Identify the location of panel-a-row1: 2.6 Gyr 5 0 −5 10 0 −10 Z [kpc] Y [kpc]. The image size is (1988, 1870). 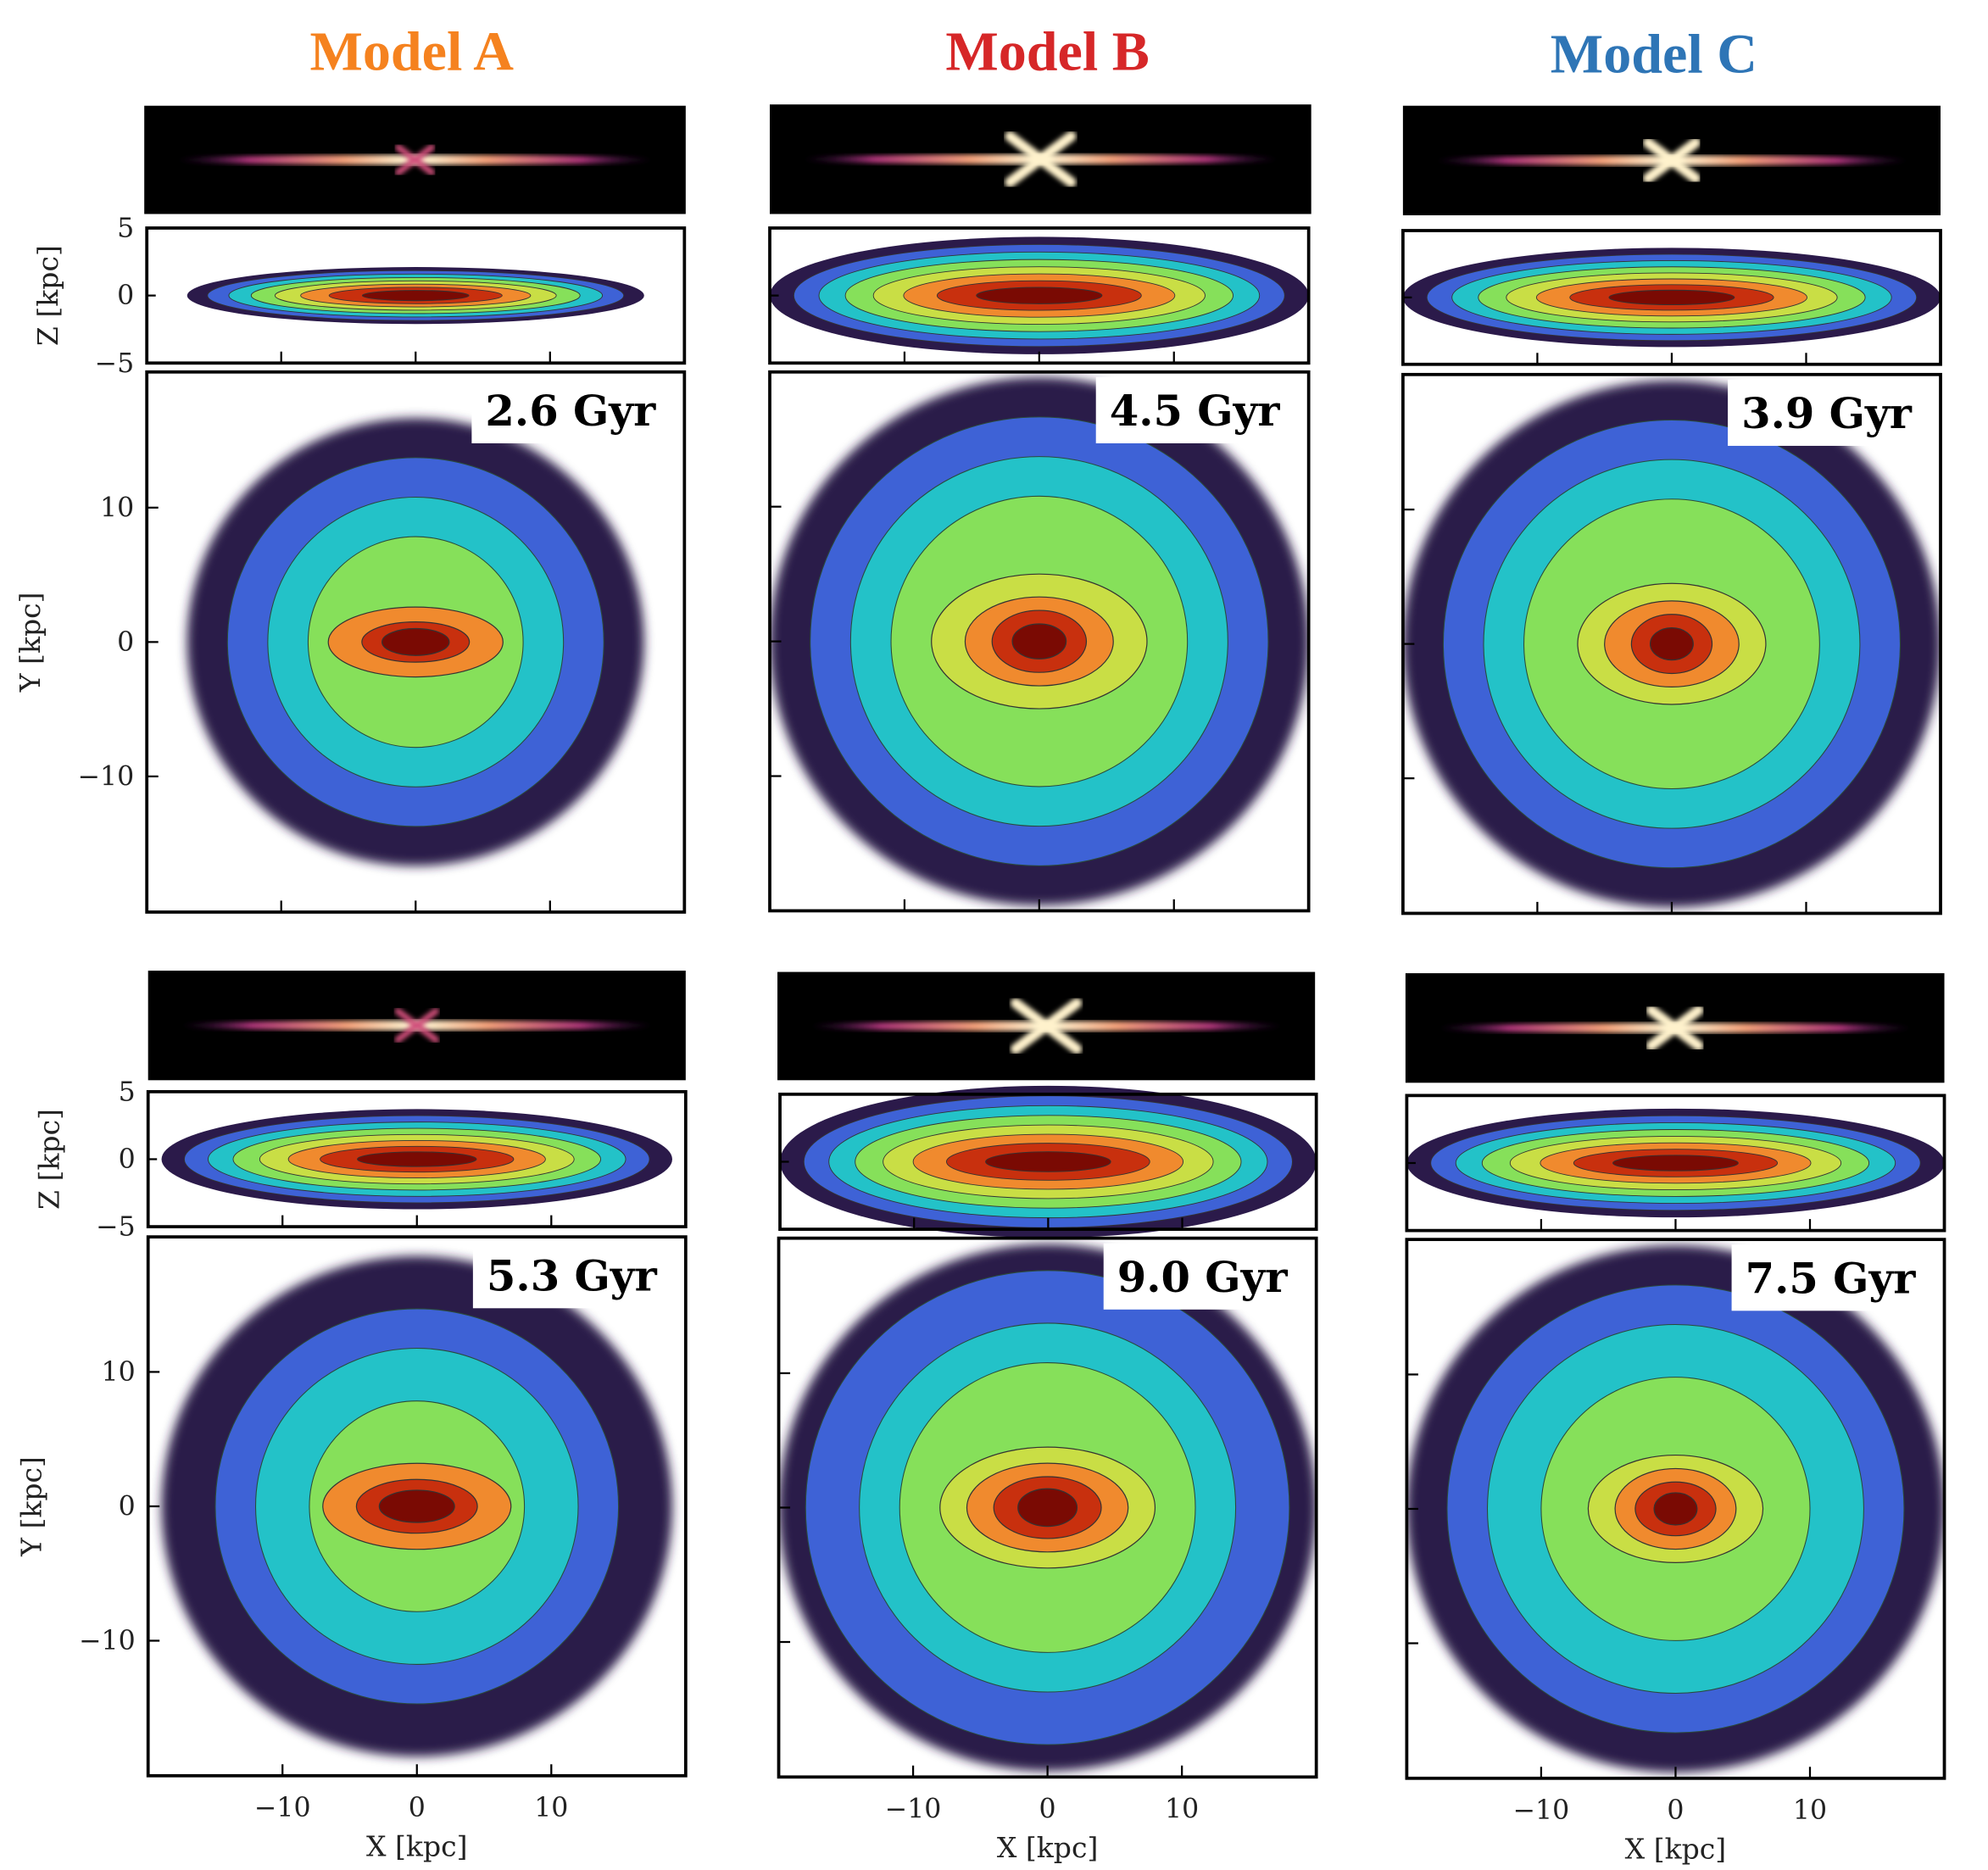
(351, 509).